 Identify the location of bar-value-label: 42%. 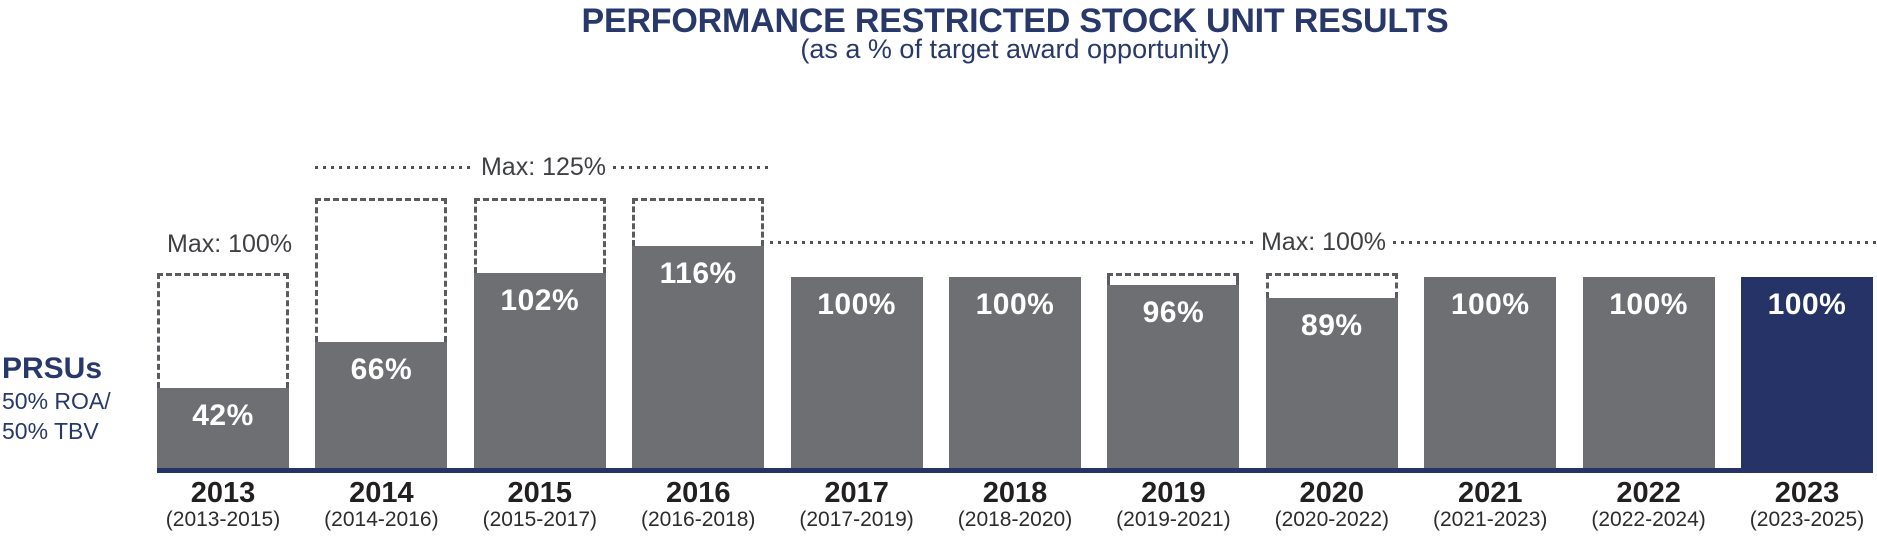
(223, 415).